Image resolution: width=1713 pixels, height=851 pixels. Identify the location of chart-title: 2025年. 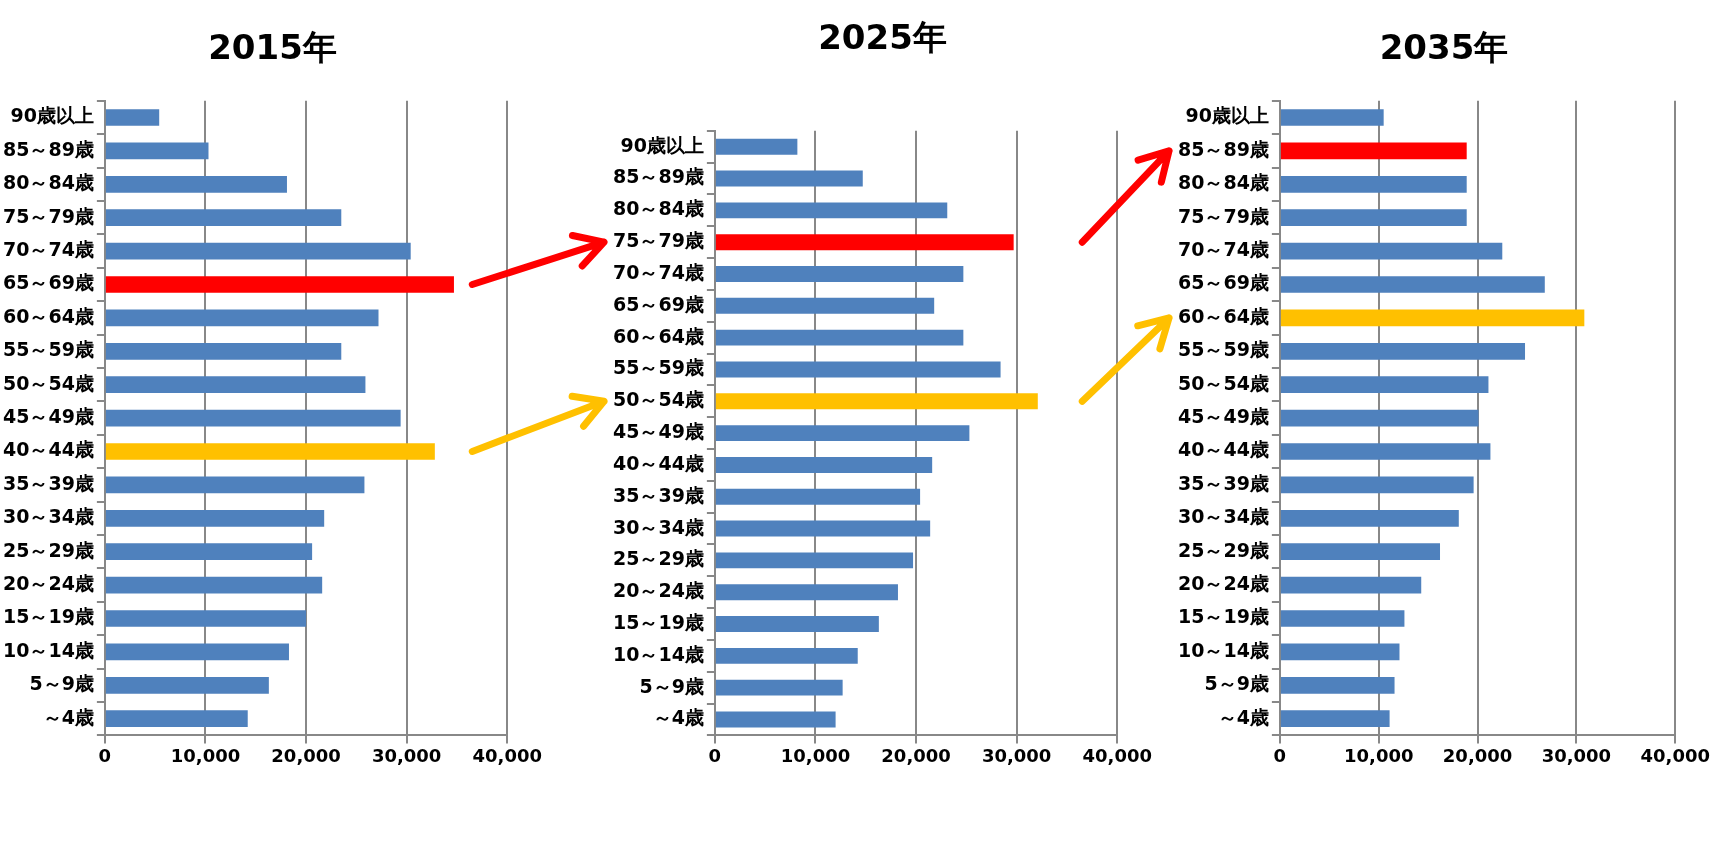
(882, 37).